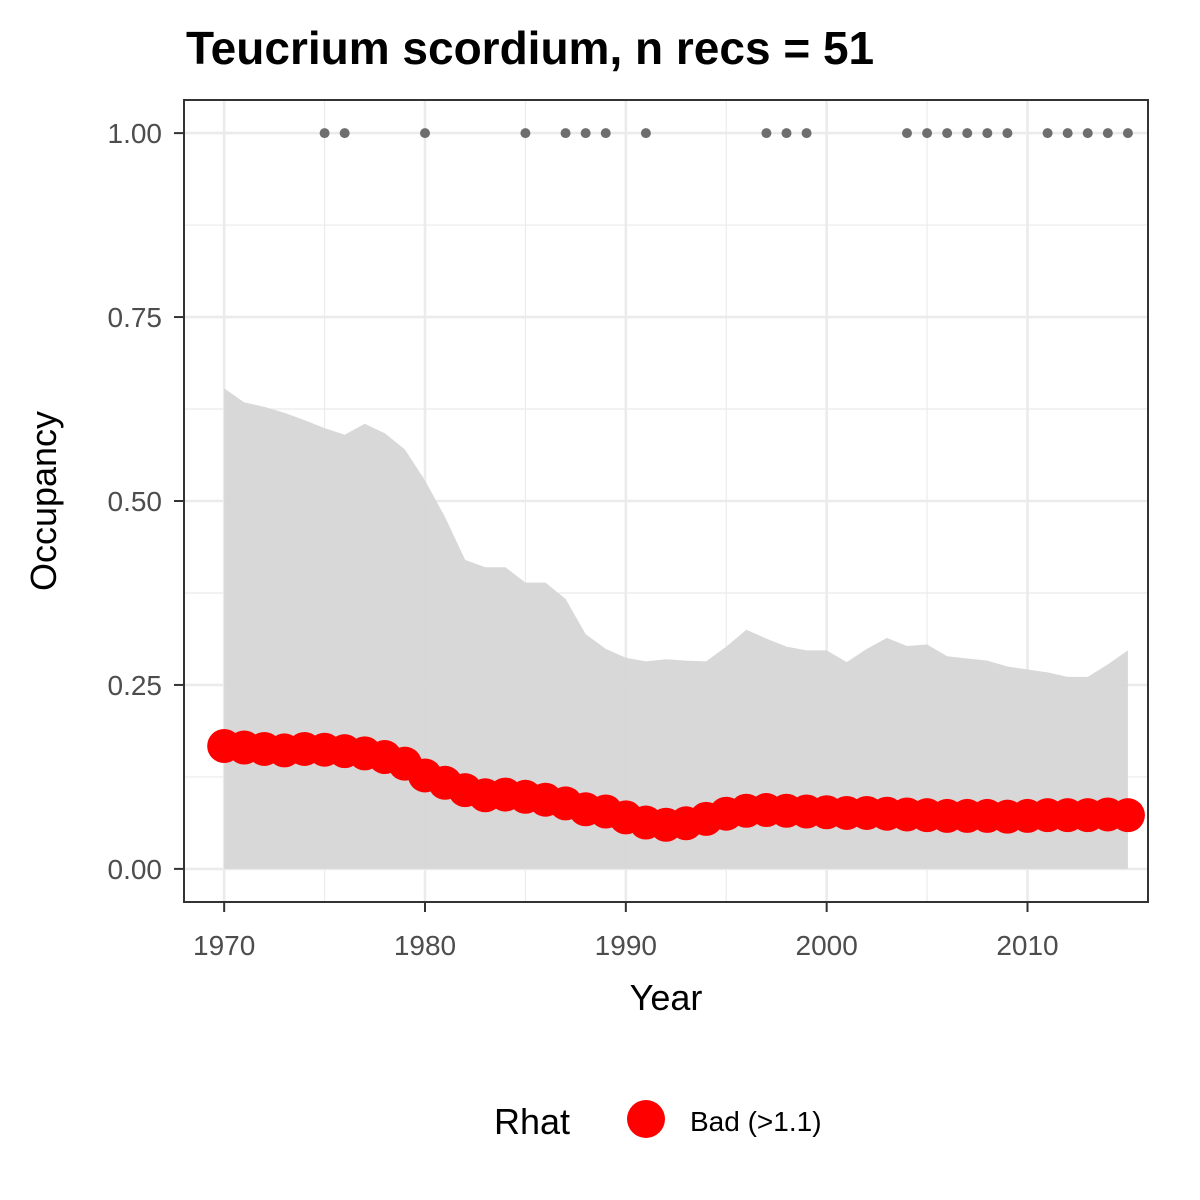 The height and width of the screenshot is (1200, 1200). What do you see at coordinates (135, 869) in the screenshot?
I see `y-tick-label: 0.00` at bounding box center [135, 869].